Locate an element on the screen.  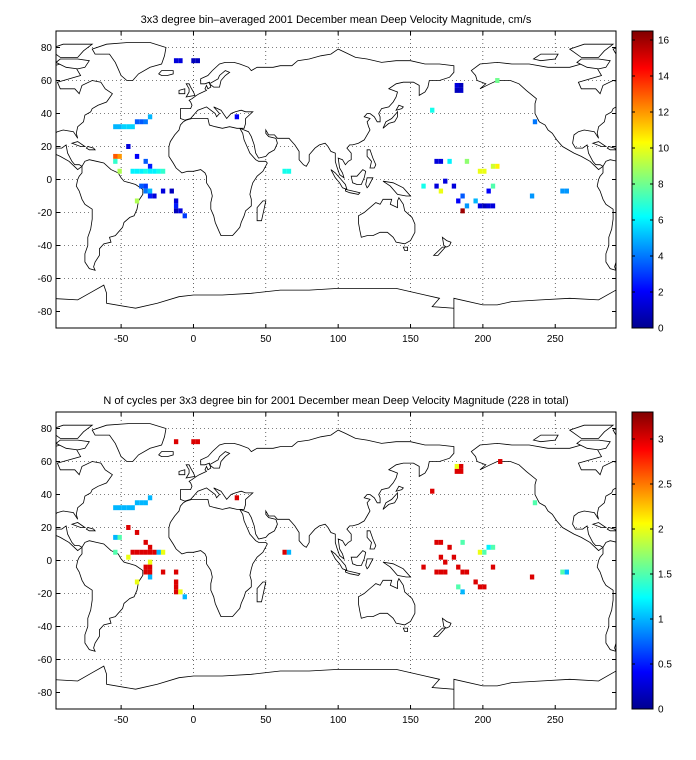
x-tick-label: 150 is located at coordinates (410, 720).